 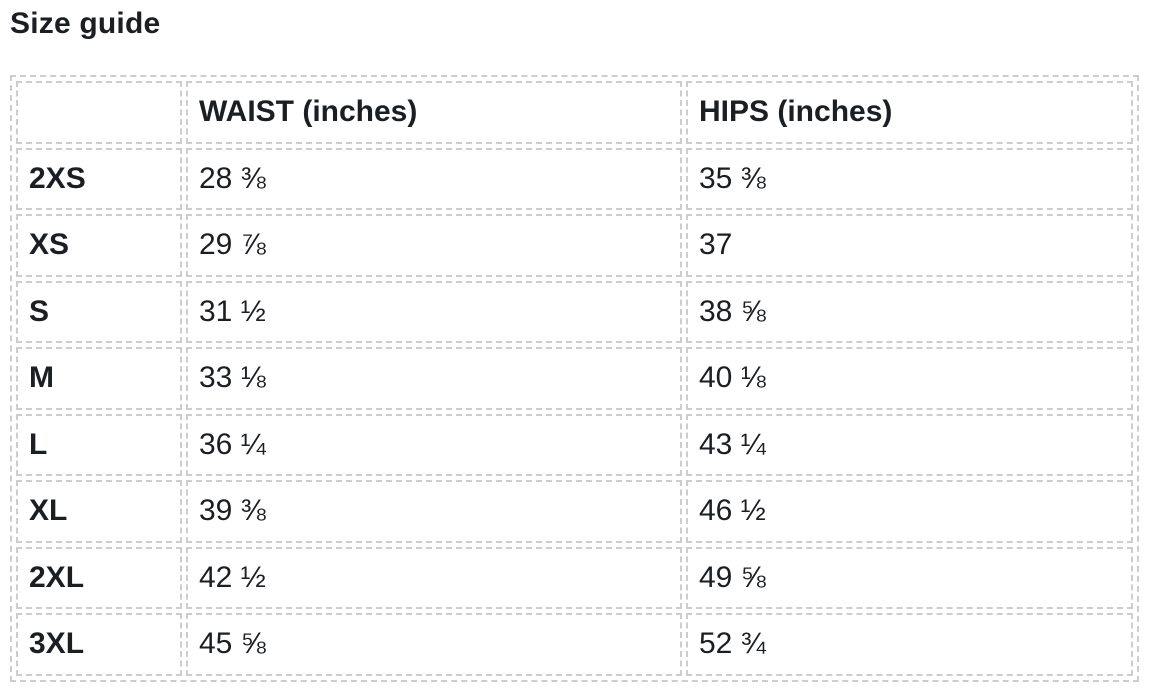 What do you see at coordinates (99, 112) in the screenshot?
I see `header-cell-size` at bounding box center [99, 112].